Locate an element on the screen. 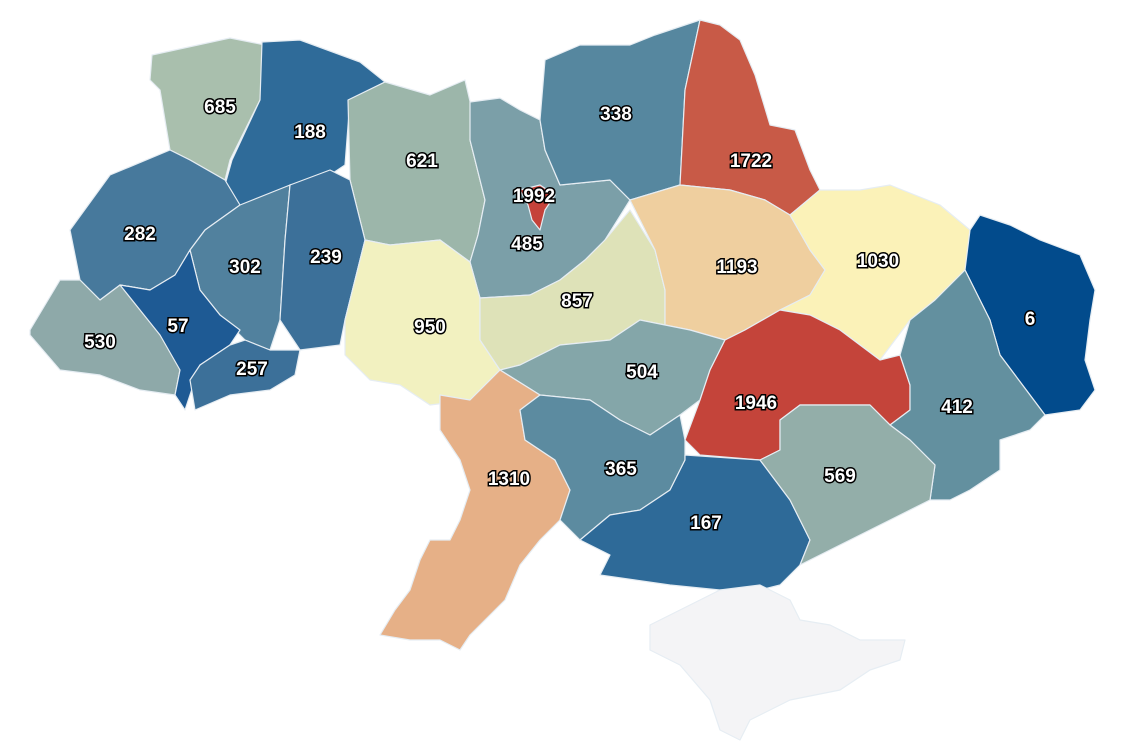 This screenshot has height=751, width=1121. value-label-mykolaiv: 365 is located at coordinates (621, 469).